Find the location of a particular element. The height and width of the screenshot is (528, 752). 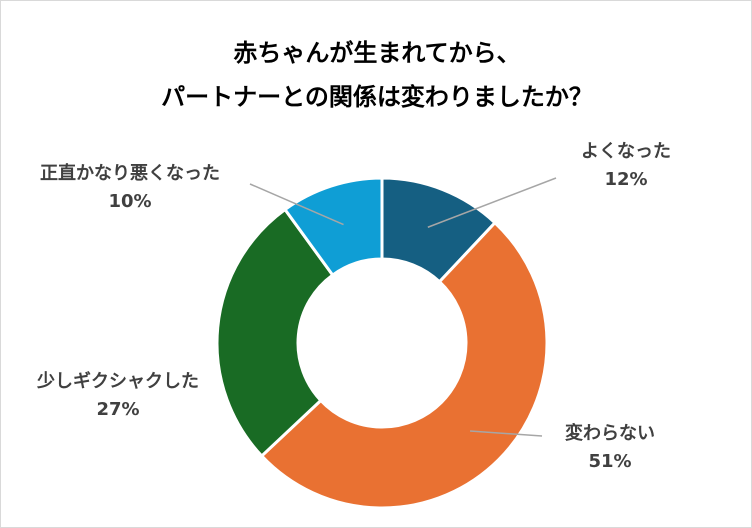

leader-warukunatta is located at coordinates (296, 204).